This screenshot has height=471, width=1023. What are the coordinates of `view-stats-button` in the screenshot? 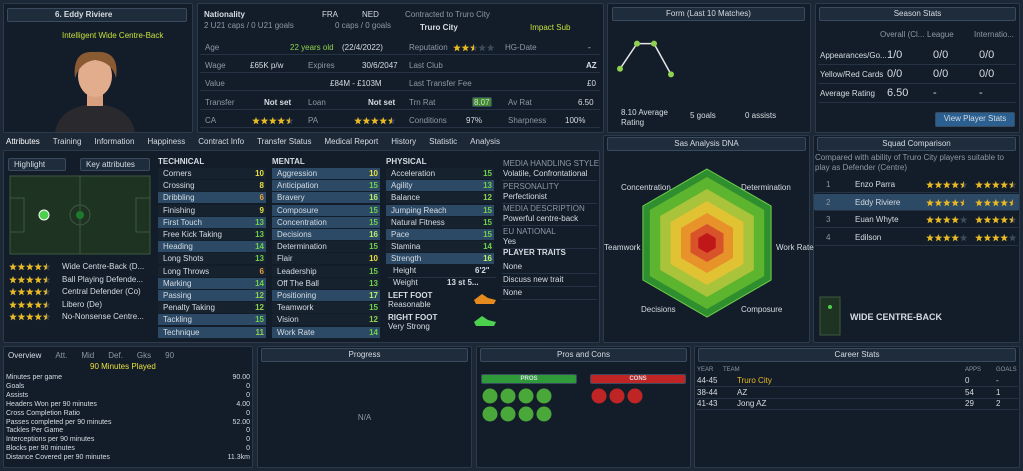 It's located at (975, 119).